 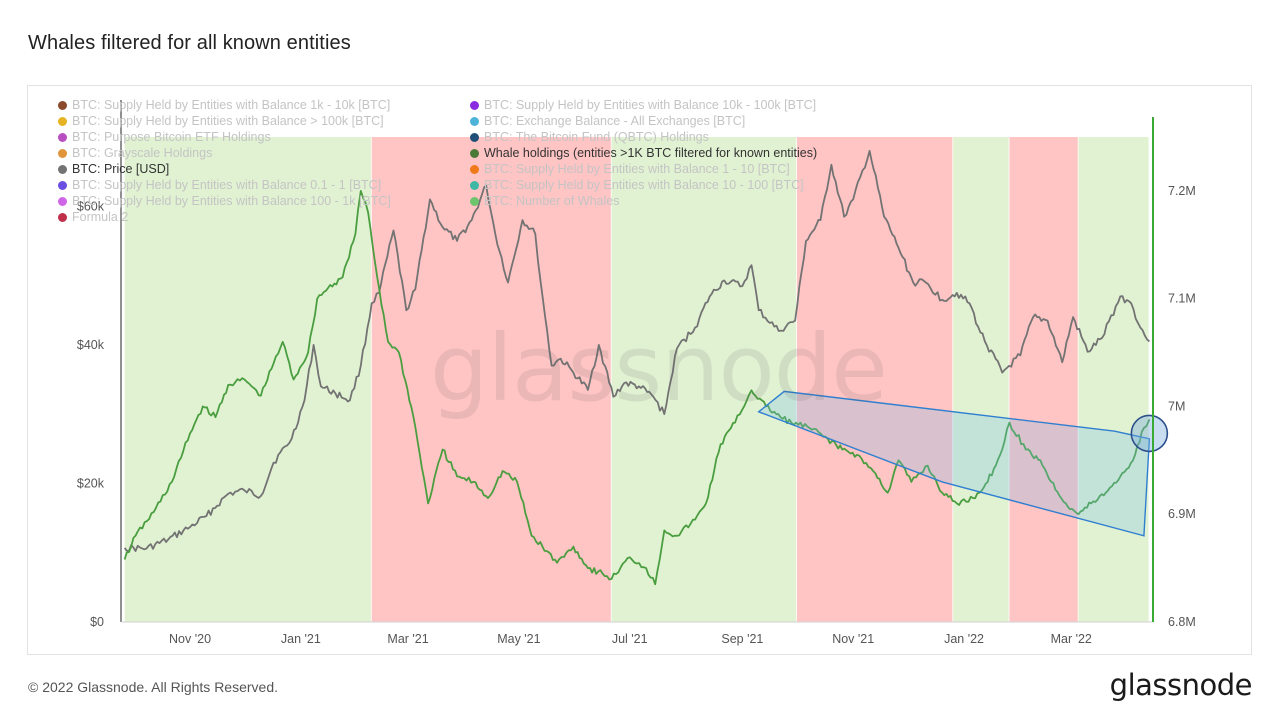 I want to click on x-tick-label: May '21, so click(x=518, y=639).